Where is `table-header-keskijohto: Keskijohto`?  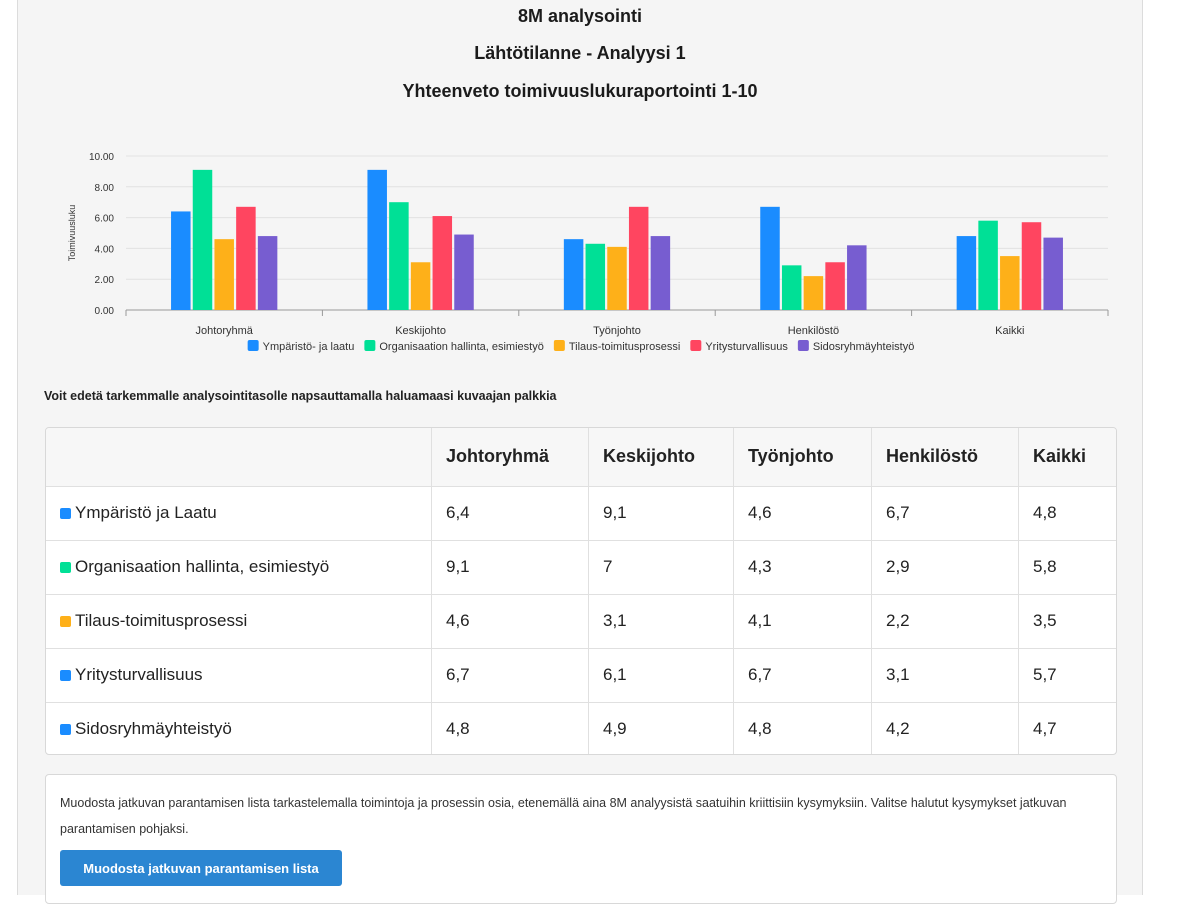
table-header-keskijohto: Keskijohto is located at coordinates (661, 457).